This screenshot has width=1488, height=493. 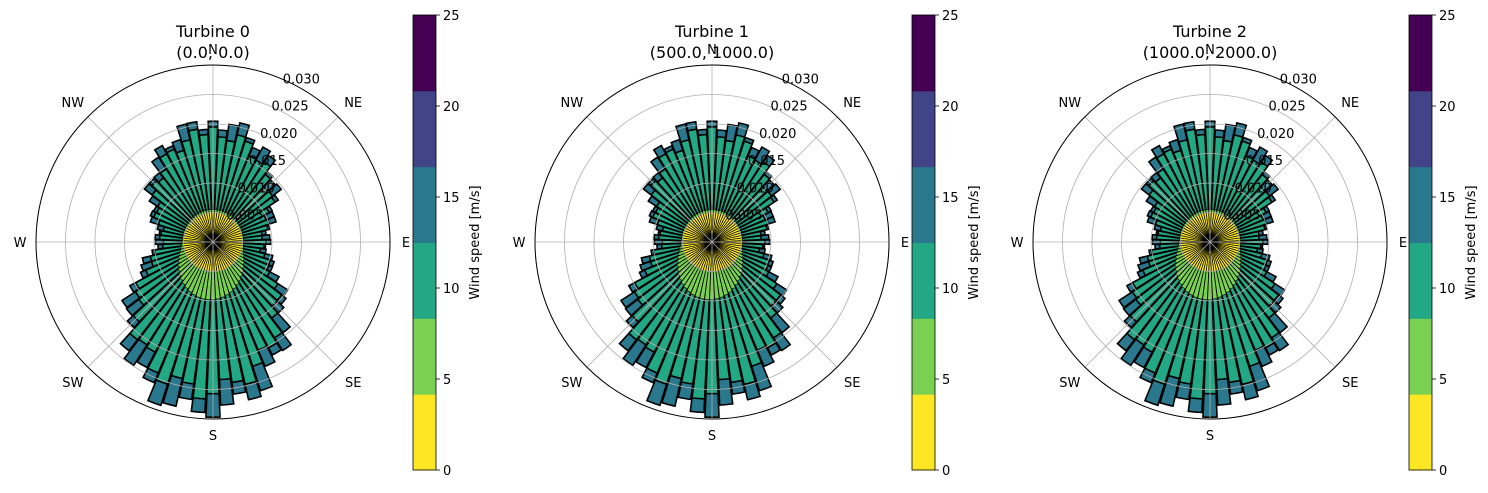 What do you see at coordinates (1209, 31) in the screenshot?
I see `panel-title-line1: Turbine 2` at bounding box center [1209, 31].